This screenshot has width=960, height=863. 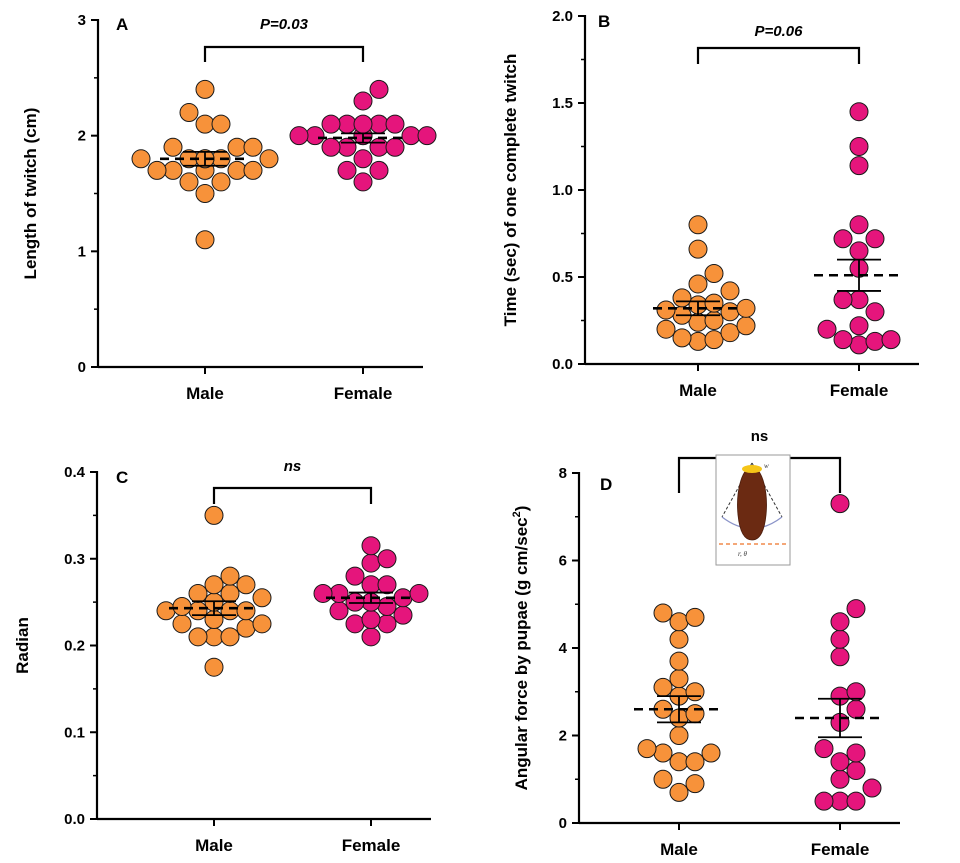 What do you see at coordinates (604, 21) in the screenshot?
I see `panel-letter: B` at bounding box center [604, 21].